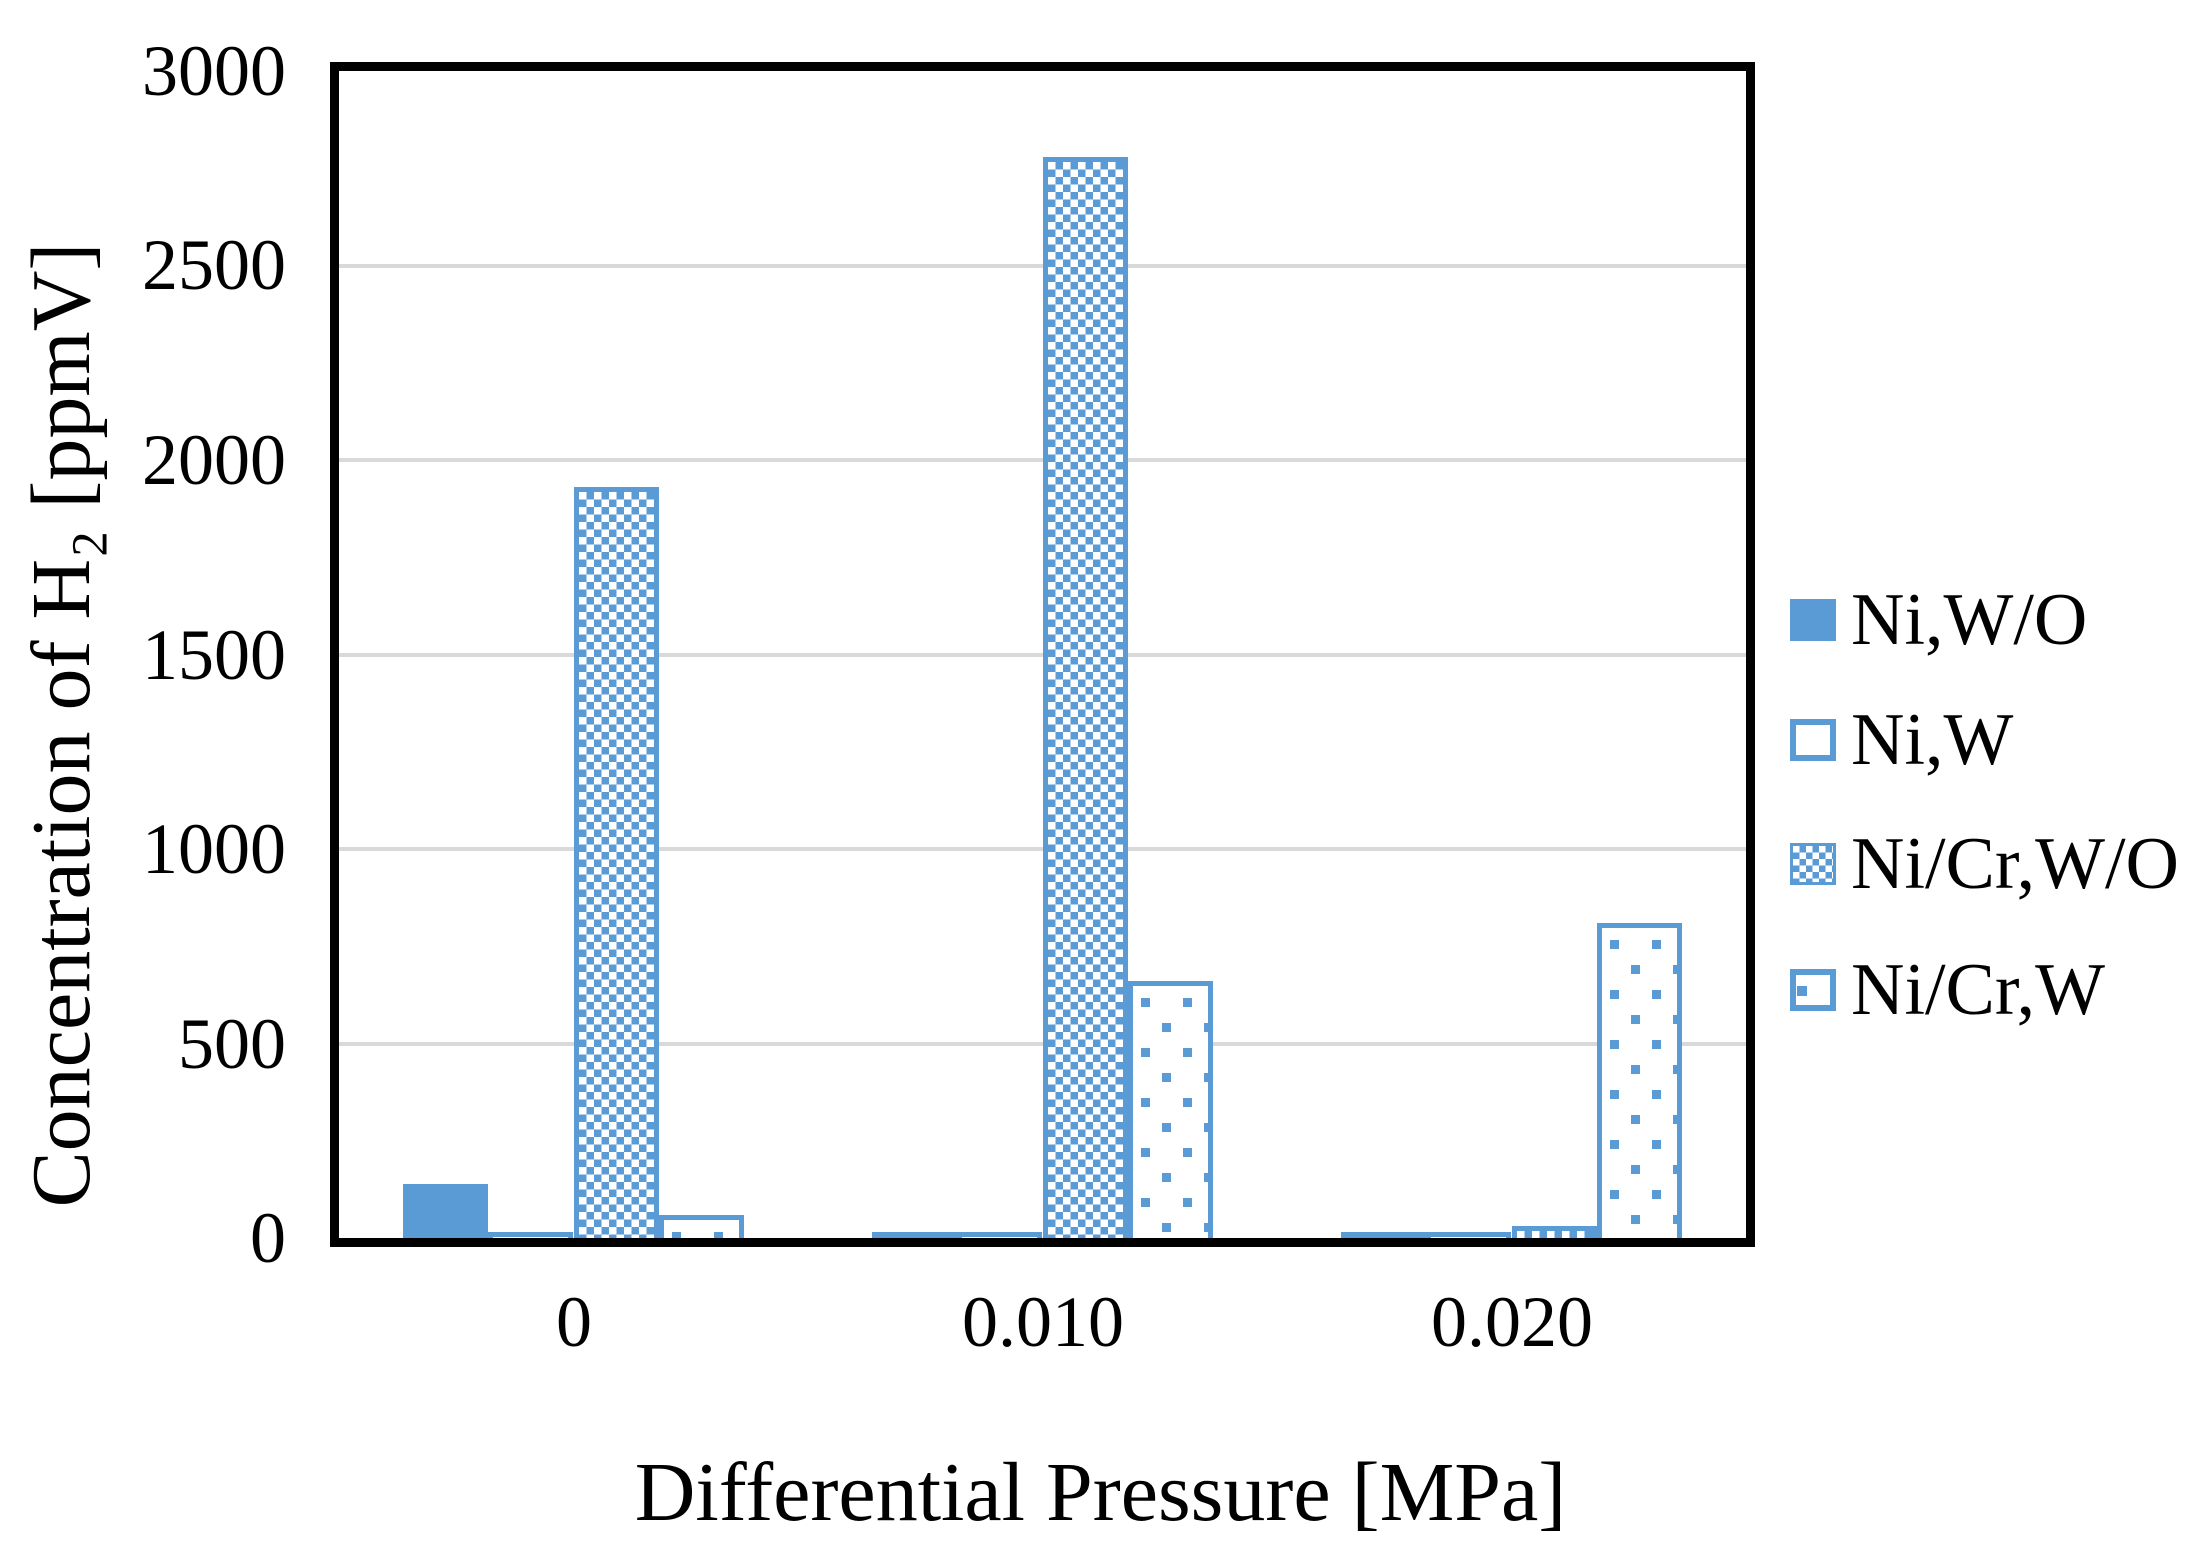 The height and width of the screenshot is (1567, 2201). Describe the element at coordinates (214, 265) in the screenshot. I see `y-tick-label-2500: 2500` at that location.